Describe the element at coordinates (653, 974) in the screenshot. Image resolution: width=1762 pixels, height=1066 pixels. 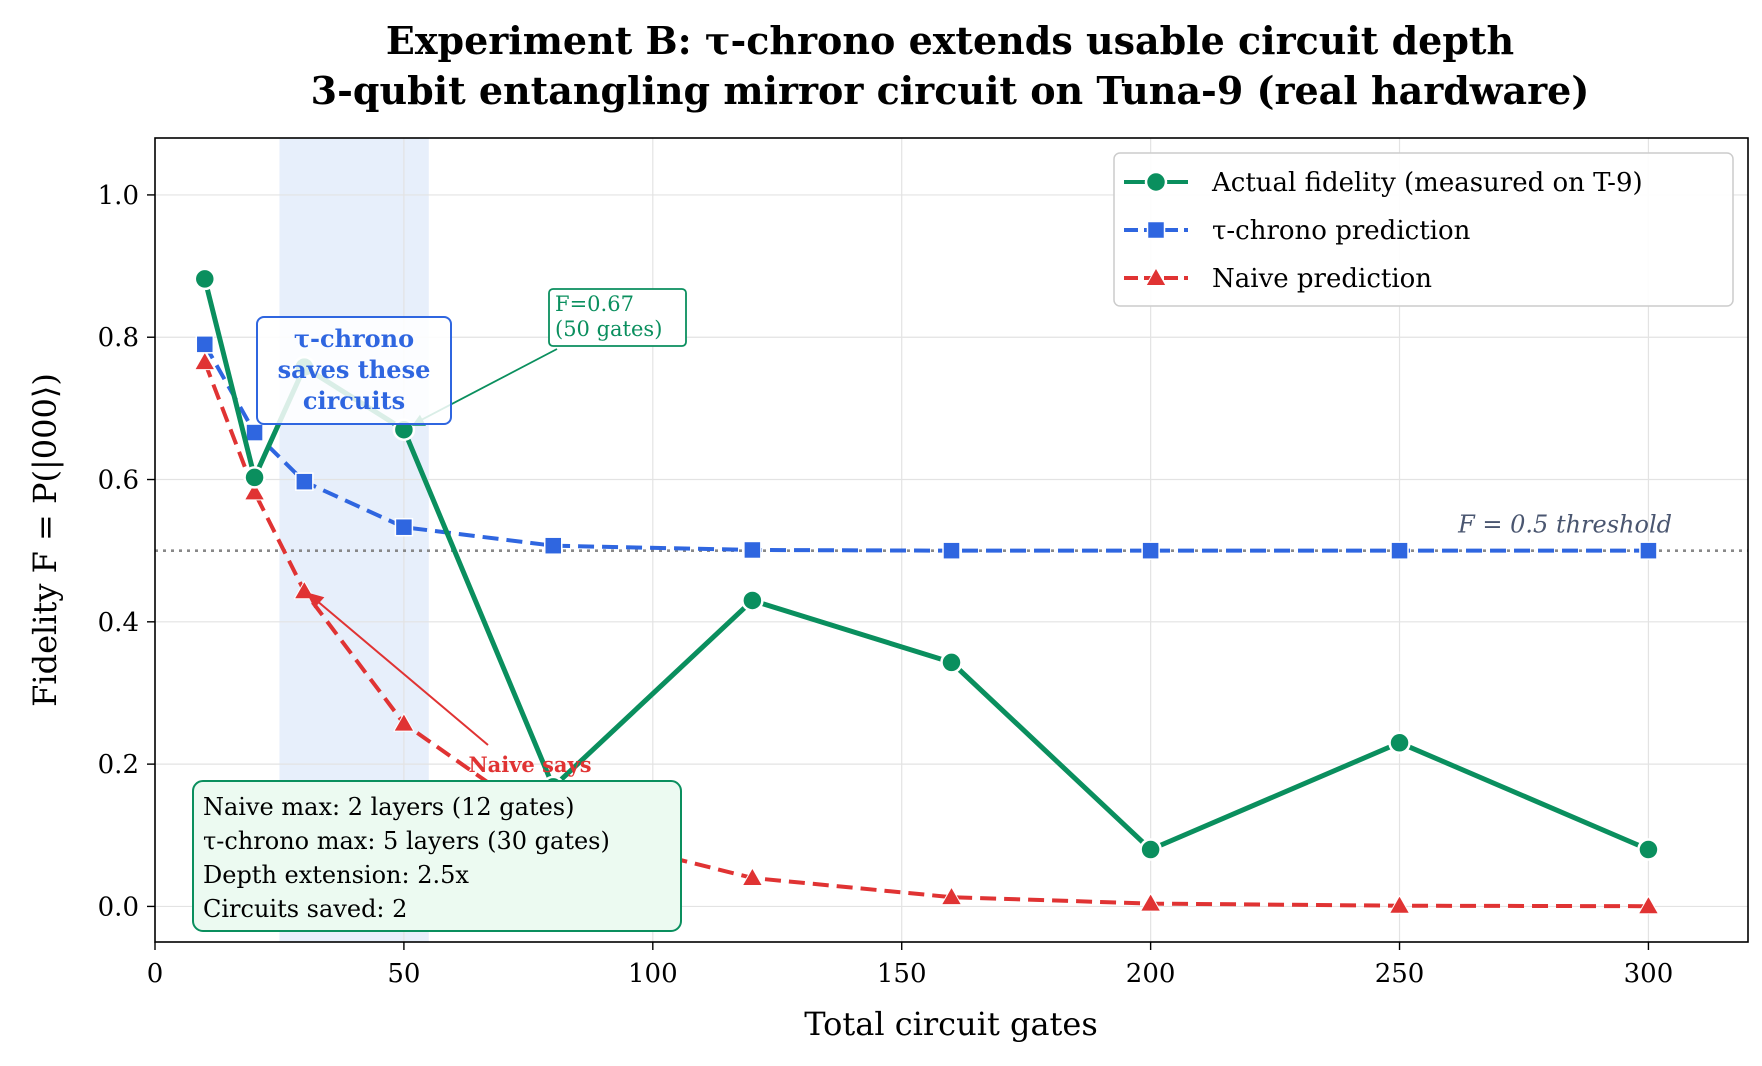
I see `x-tick-label: 100` at that location.